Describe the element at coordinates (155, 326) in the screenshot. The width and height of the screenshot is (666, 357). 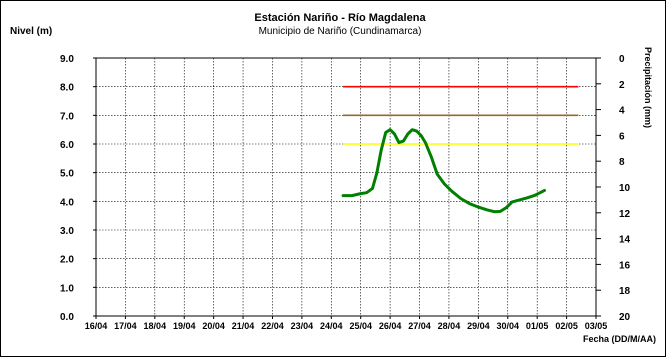
I see `x-tick-label: 18/04` at that location.